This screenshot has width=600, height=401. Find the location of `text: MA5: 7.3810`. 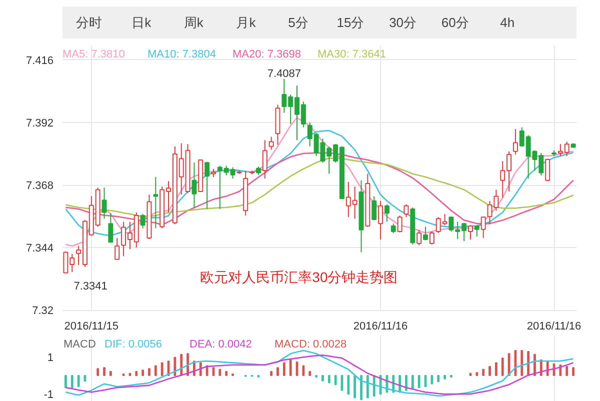

text: MA5: 7.3810 is located at coordinates (93, 54).